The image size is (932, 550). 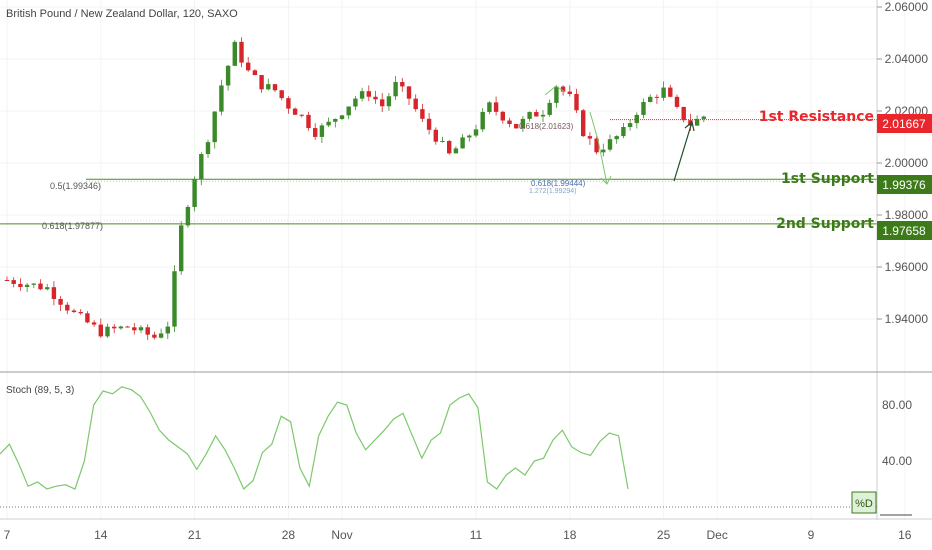 I want to click on time-tick-label: 25, so click(x=664, y=535).